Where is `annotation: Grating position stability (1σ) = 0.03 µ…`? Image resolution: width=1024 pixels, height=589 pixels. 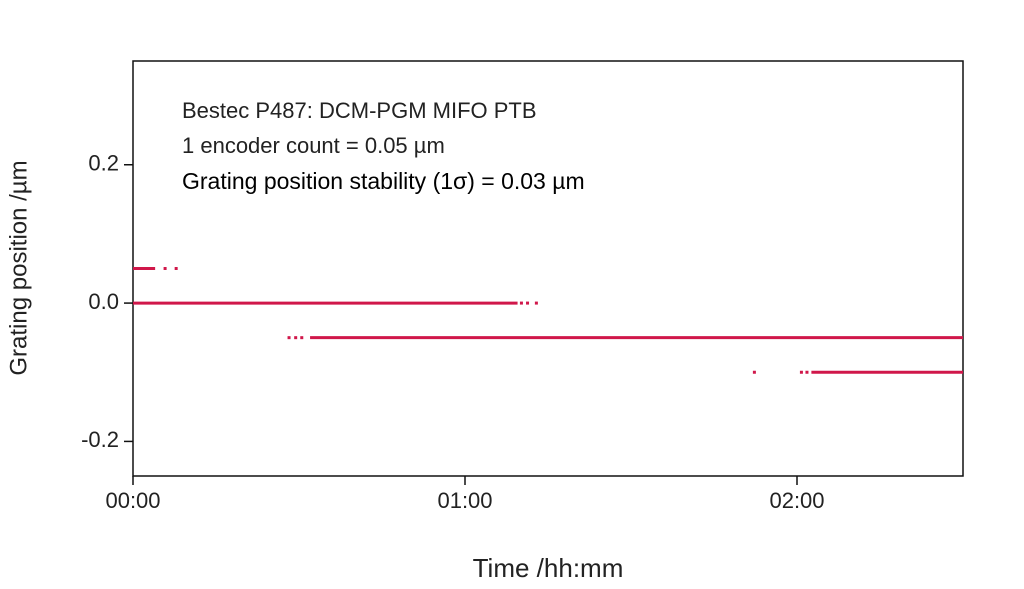
annotation: Grating position stability (1σ) = 0.03 µ… is located at coordinates (383, 181).